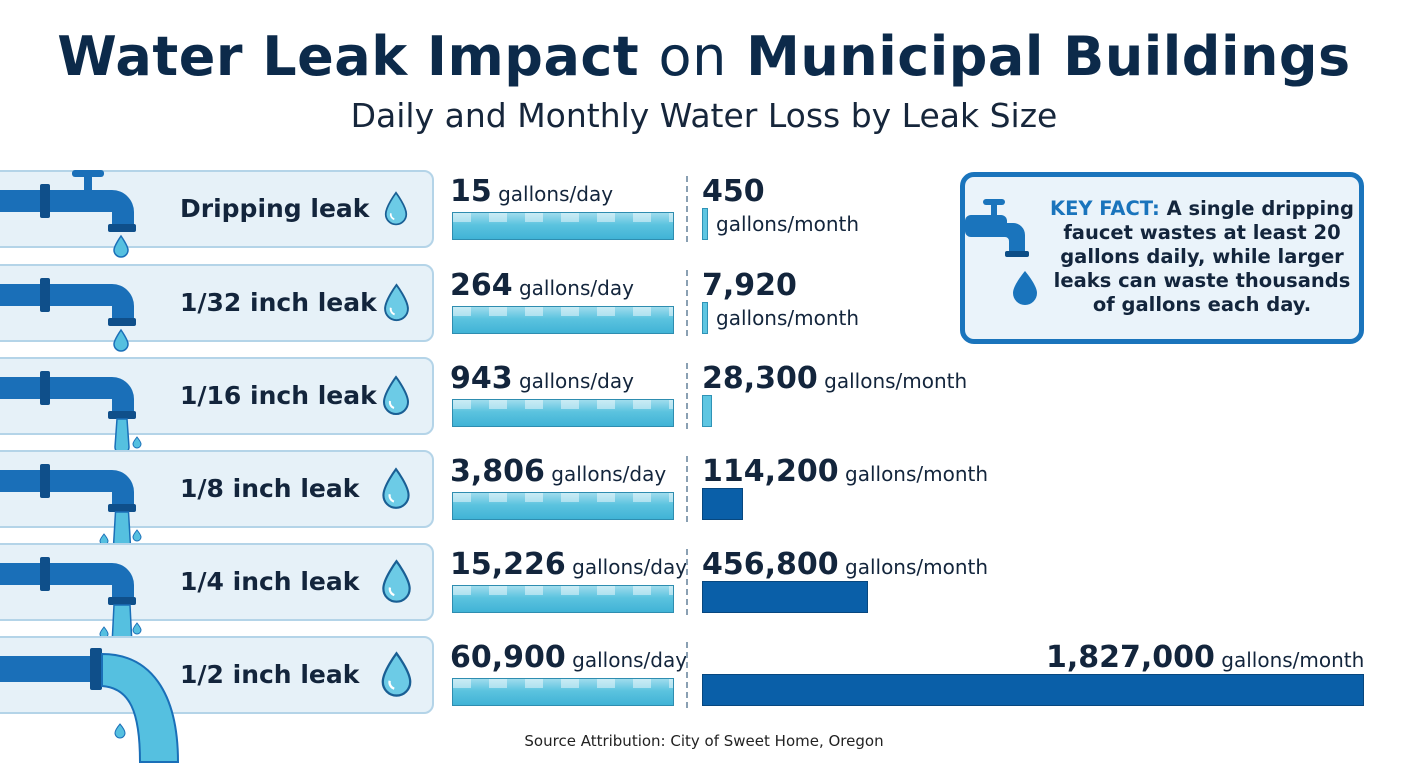  What do you see at coordinates (270, 581) in the screenshot?
I see `leak-size-label: 1/4 inch leak` at bounding box center [270, 581].